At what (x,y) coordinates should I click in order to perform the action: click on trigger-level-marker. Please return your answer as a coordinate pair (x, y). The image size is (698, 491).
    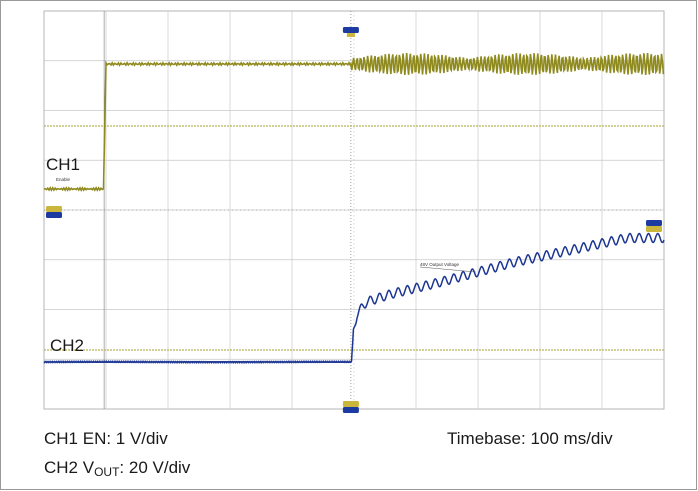
    Looking at the image, I should click on (654, 223).